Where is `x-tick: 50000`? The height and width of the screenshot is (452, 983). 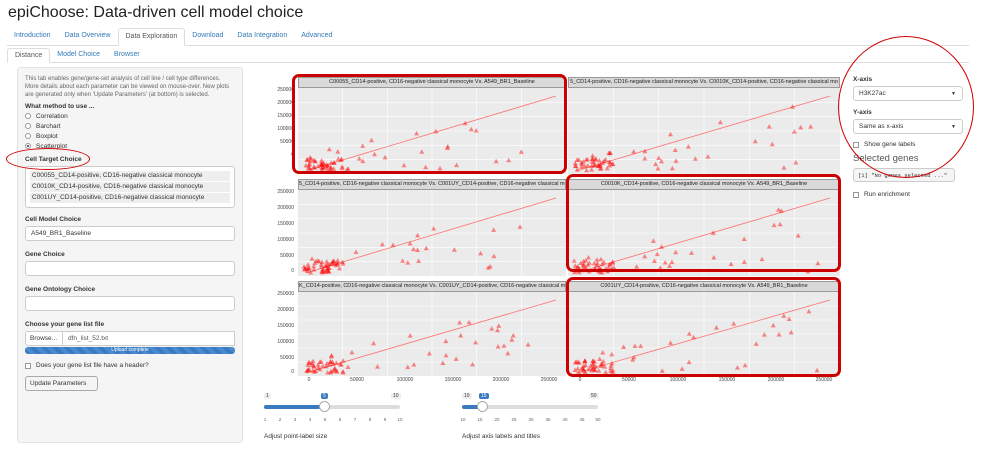
x-tick: 50000 is located at coordinates (629, 380).